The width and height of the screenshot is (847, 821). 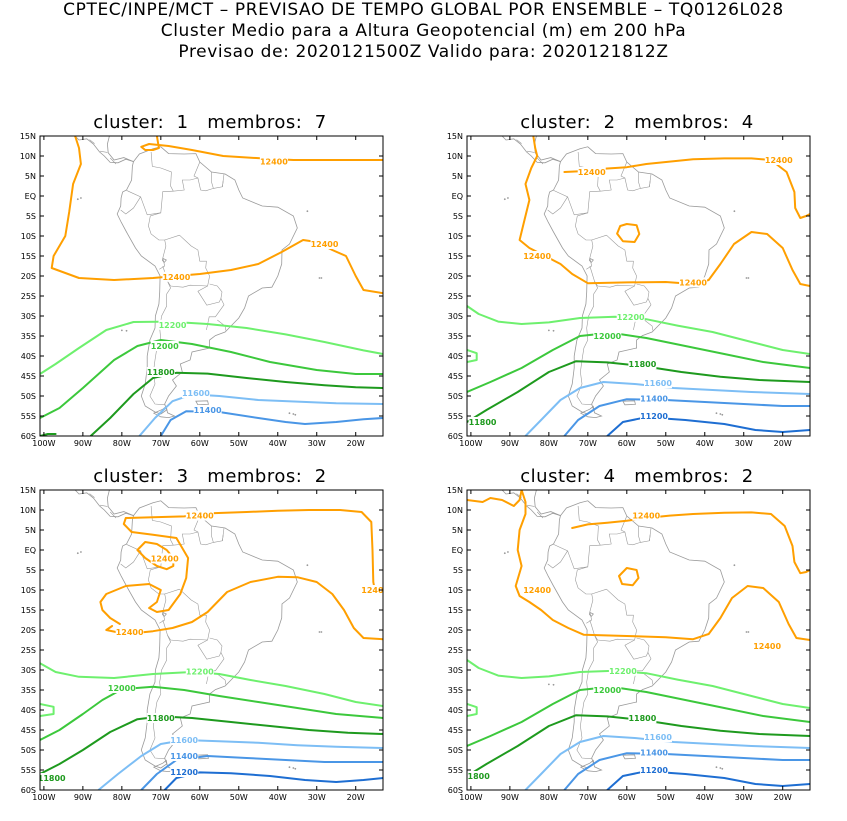 What do you see at coordinates (211, 649) in the screenshot?
I see `contours` at bounding box center [211, 649].